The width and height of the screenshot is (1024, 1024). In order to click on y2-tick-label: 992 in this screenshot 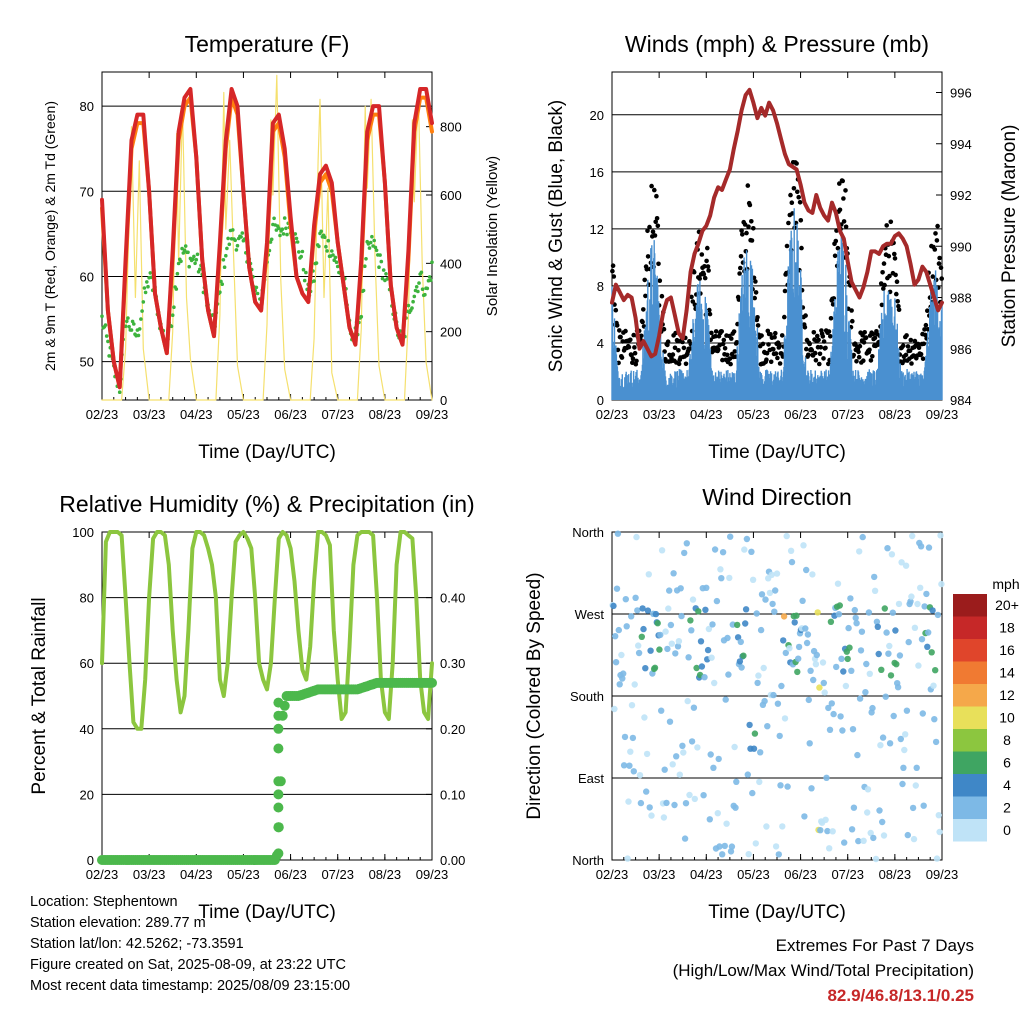, I will do `click(961, 195)`.